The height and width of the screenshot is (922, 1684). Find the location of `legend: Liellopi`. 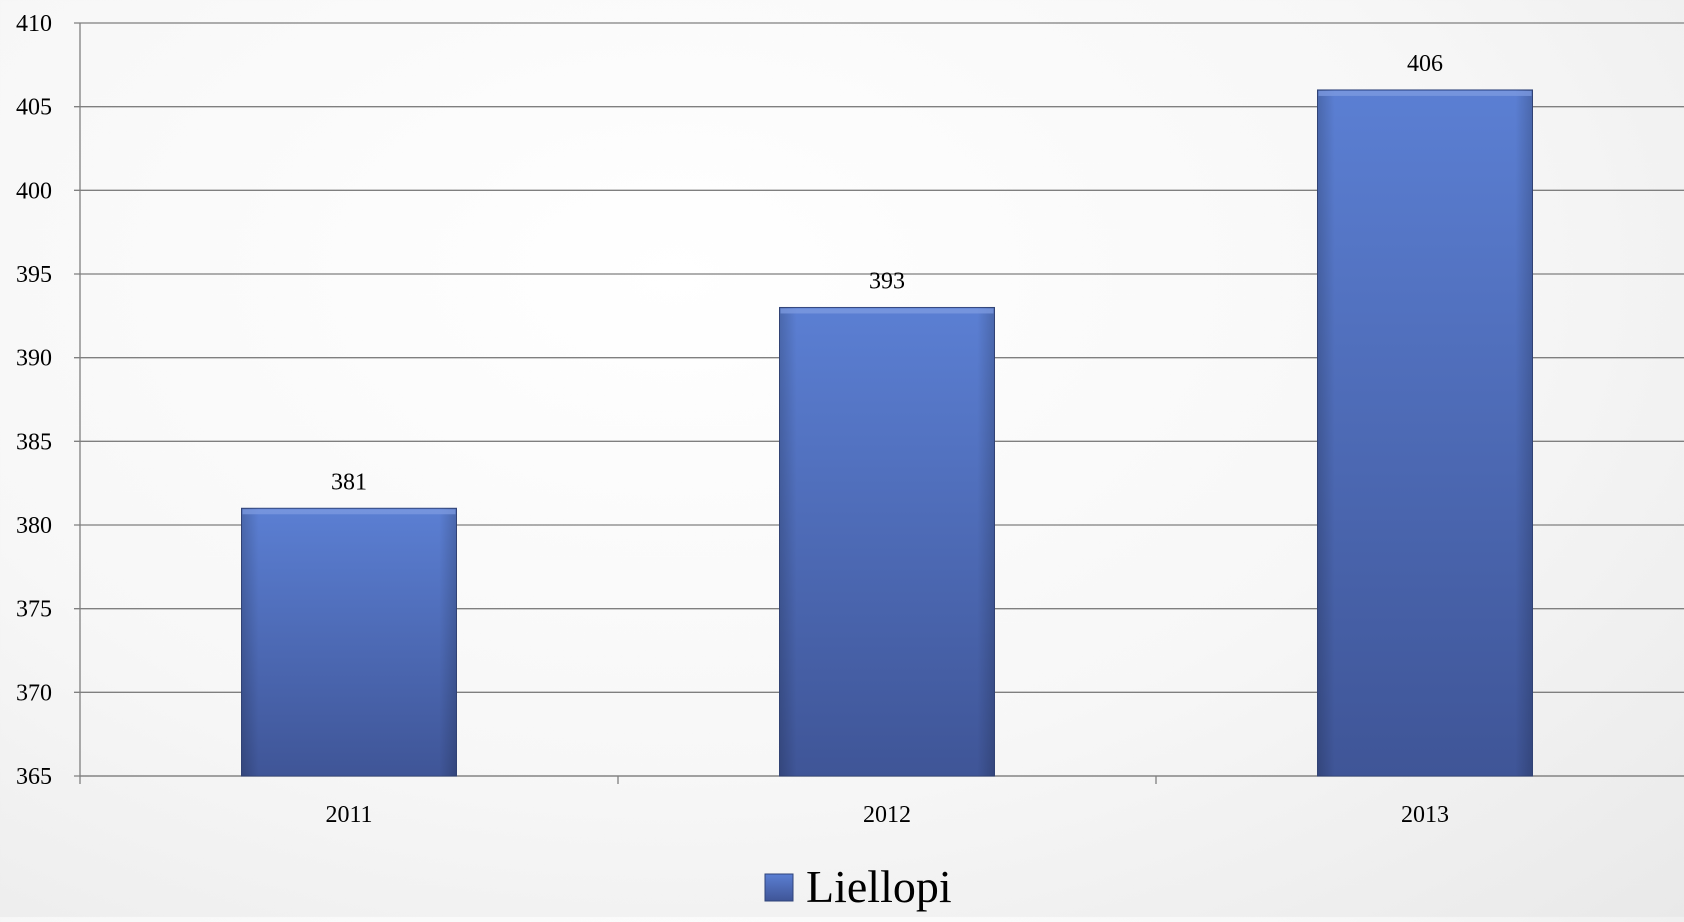

legend: Liellopi is located at coordinates (858, 886).